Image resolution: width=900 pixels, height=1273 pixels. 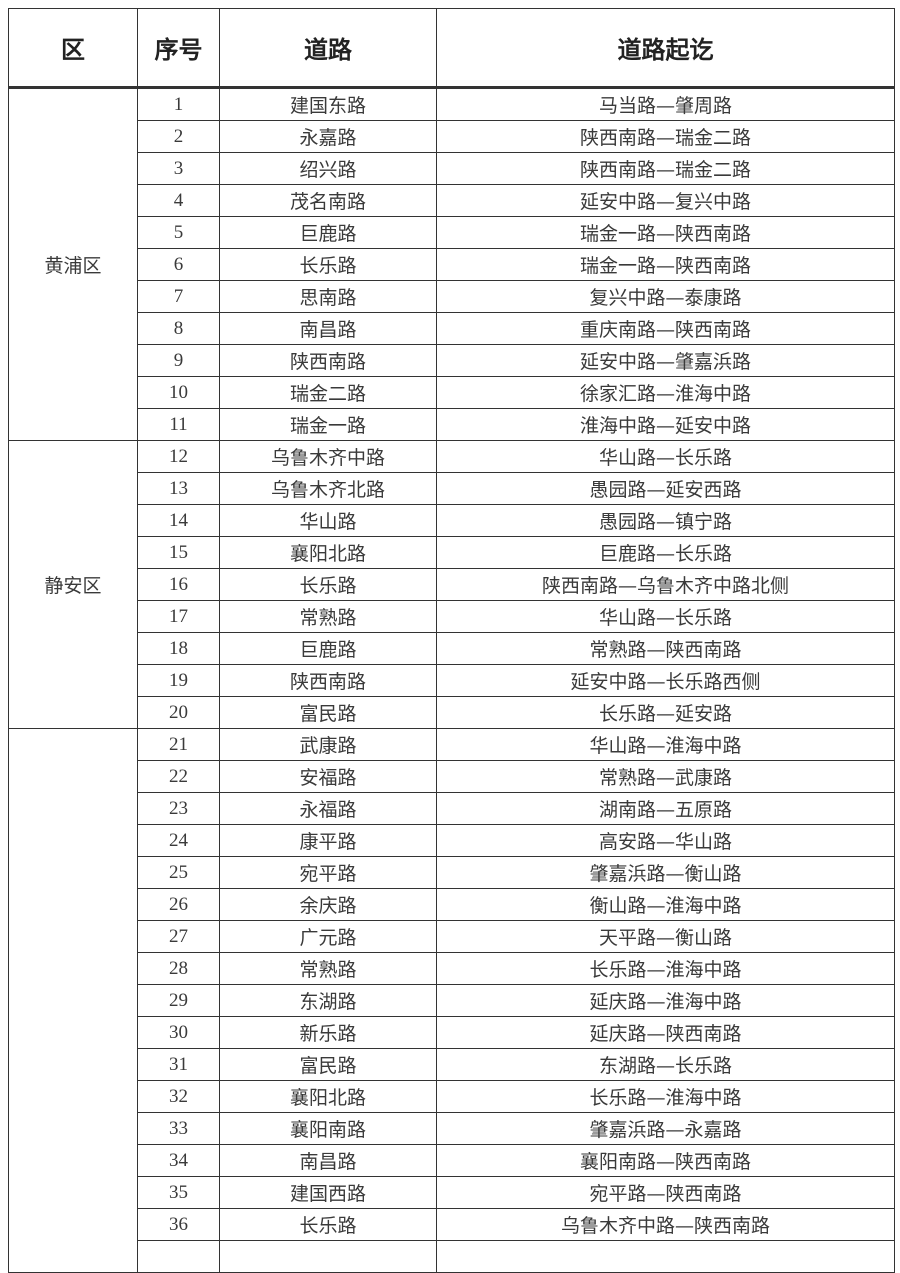 I want to click on table-row: 22 安福路 常熟路—武康路, so click(x=452, y=776).